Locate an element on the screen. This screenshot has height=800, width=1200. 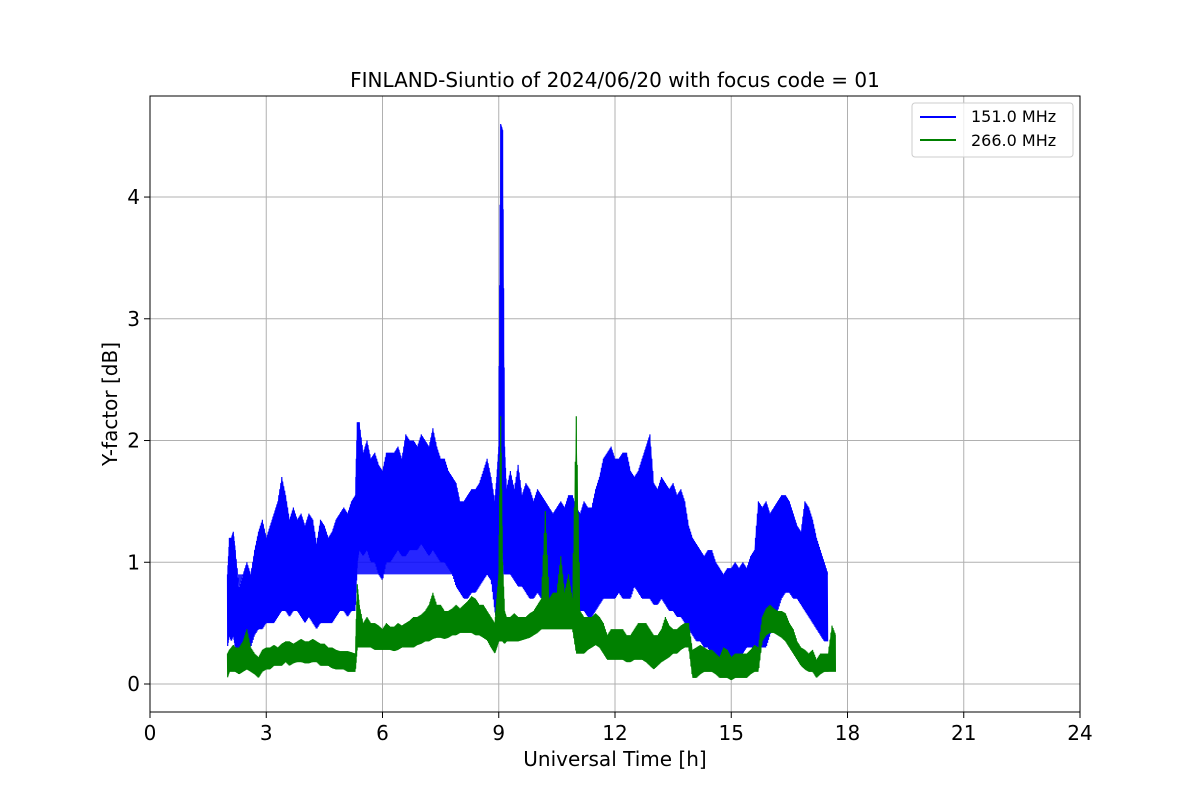
legend-label-266mhz: 266.0 MHz is located at coordinates (1013, 140).